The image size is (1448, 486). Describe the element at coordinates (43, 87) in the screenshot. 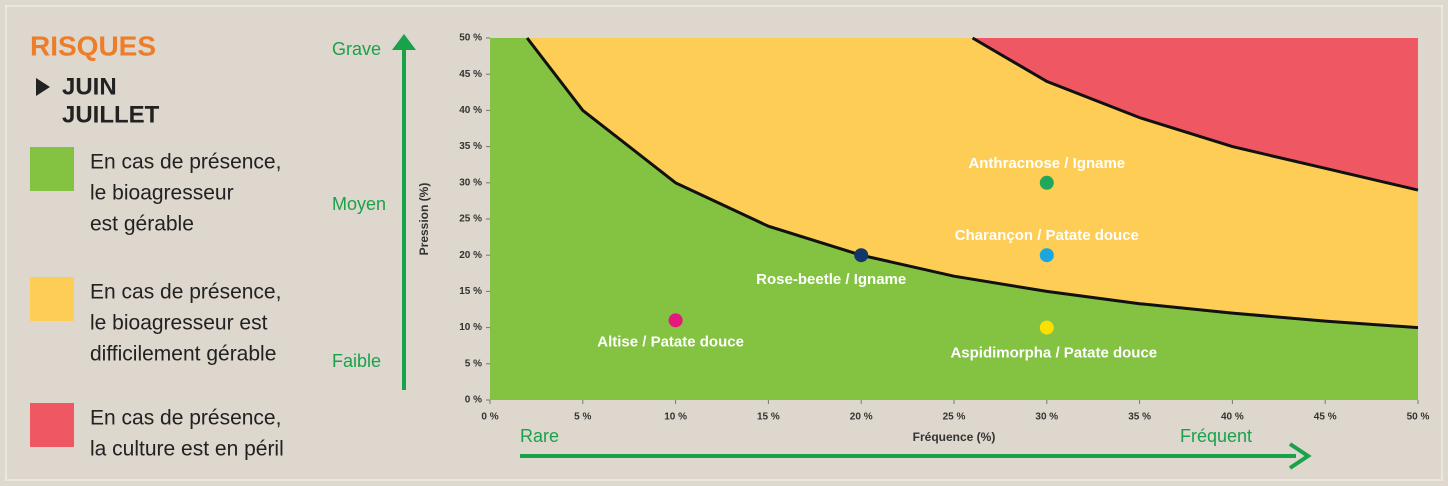

I see `arrow-icon` at that location.